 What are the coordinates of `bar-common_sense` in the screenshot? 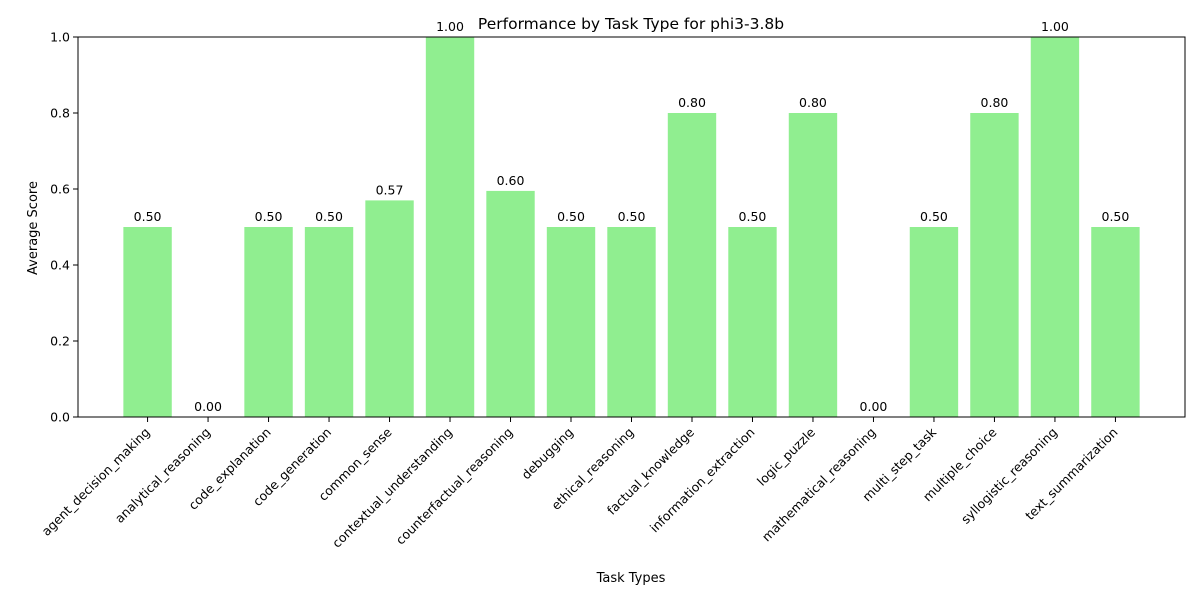 It's located at (389, 308).